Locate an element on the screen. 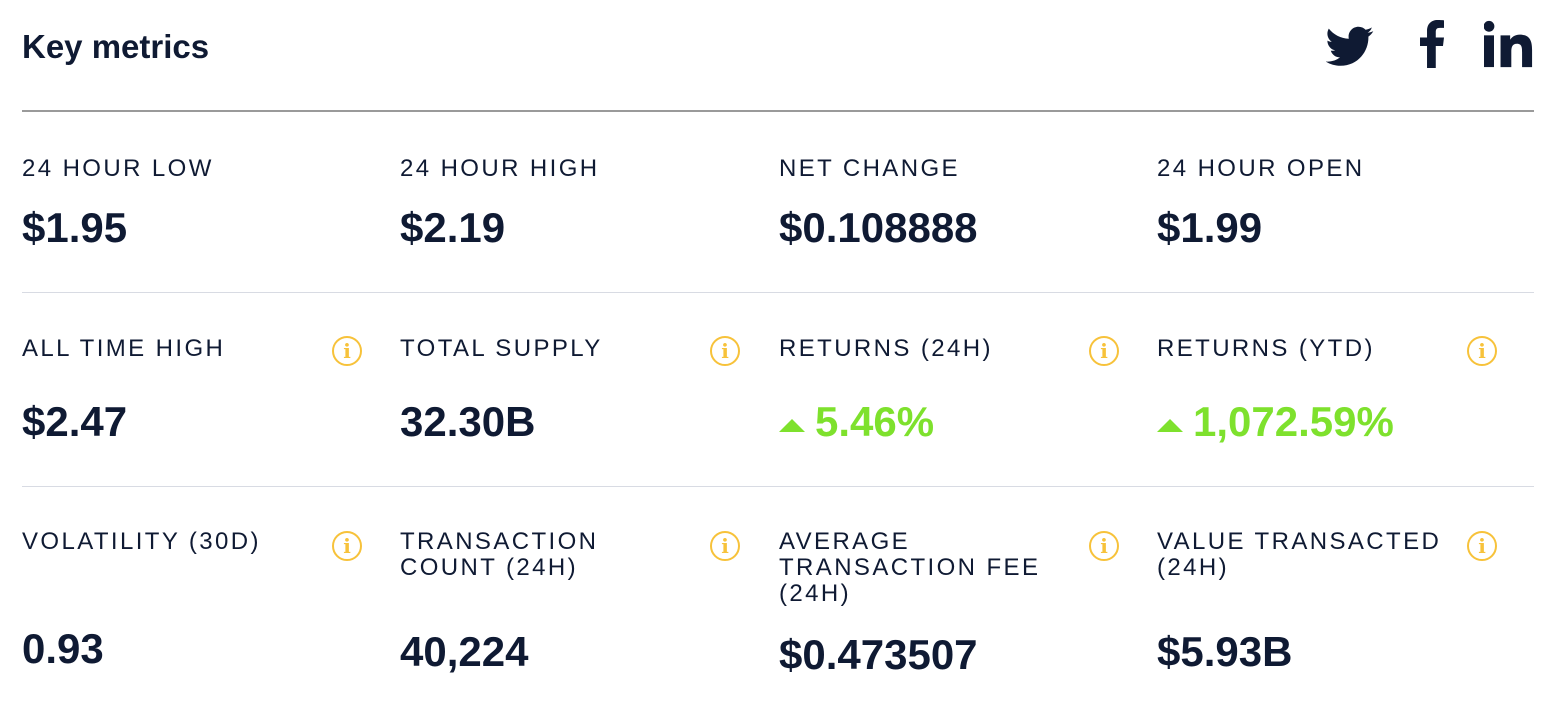 The width and height of the screenshot is (1560, 708). metric-card: 24 HOUR LOW $1.95 is located at coordinates (192, 202).